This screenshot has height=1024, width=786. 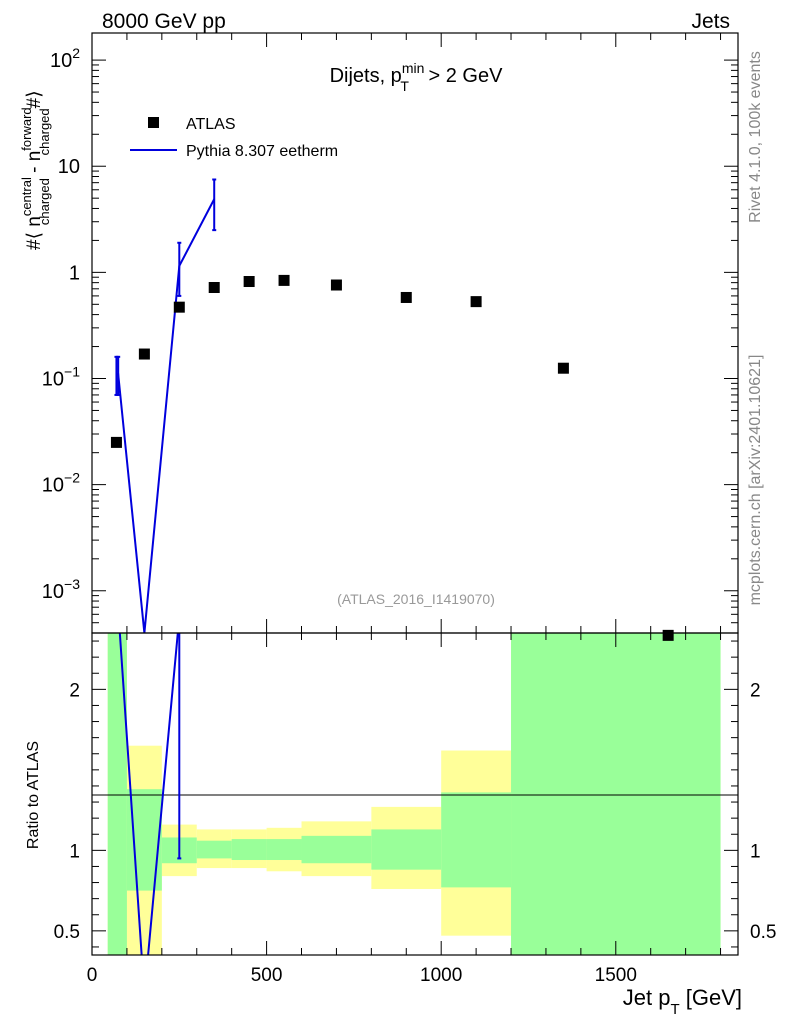 What do you see at coordinates (164, 21) in the screenshot?
I see `header-energy-label: 8000 GeV pp` at bounding box center [164, 21].